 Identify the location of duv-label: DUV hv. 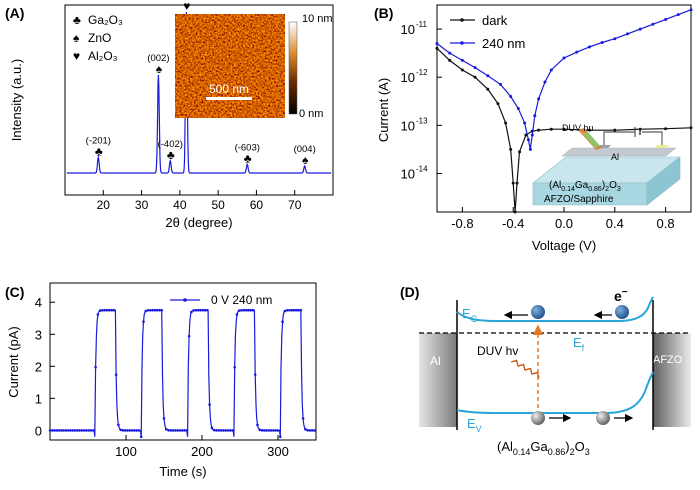
(497, 351).